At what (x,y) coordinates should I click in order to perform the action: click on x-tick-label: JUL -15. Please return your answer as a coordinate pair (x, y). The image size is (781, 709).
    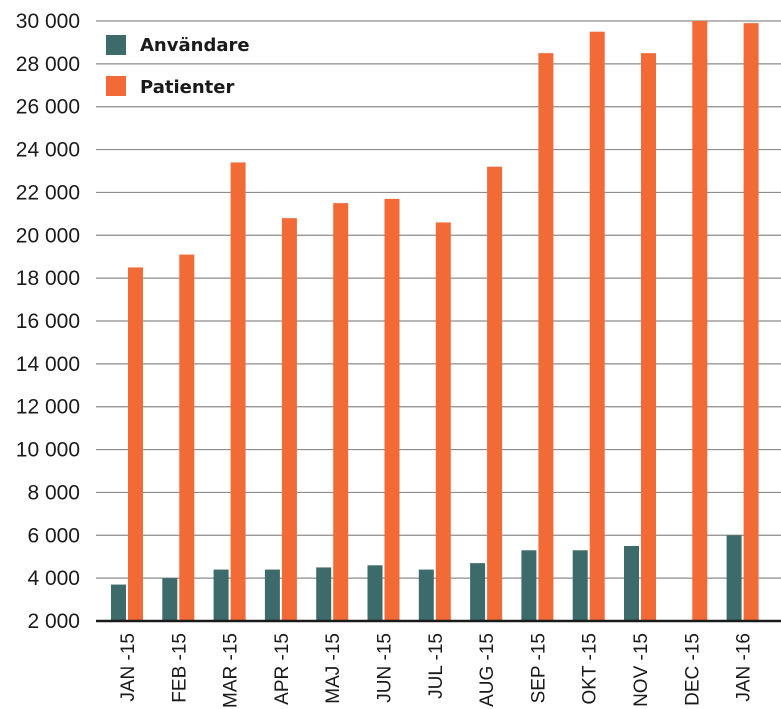
    Looking at the image, I should click on (436, 666).